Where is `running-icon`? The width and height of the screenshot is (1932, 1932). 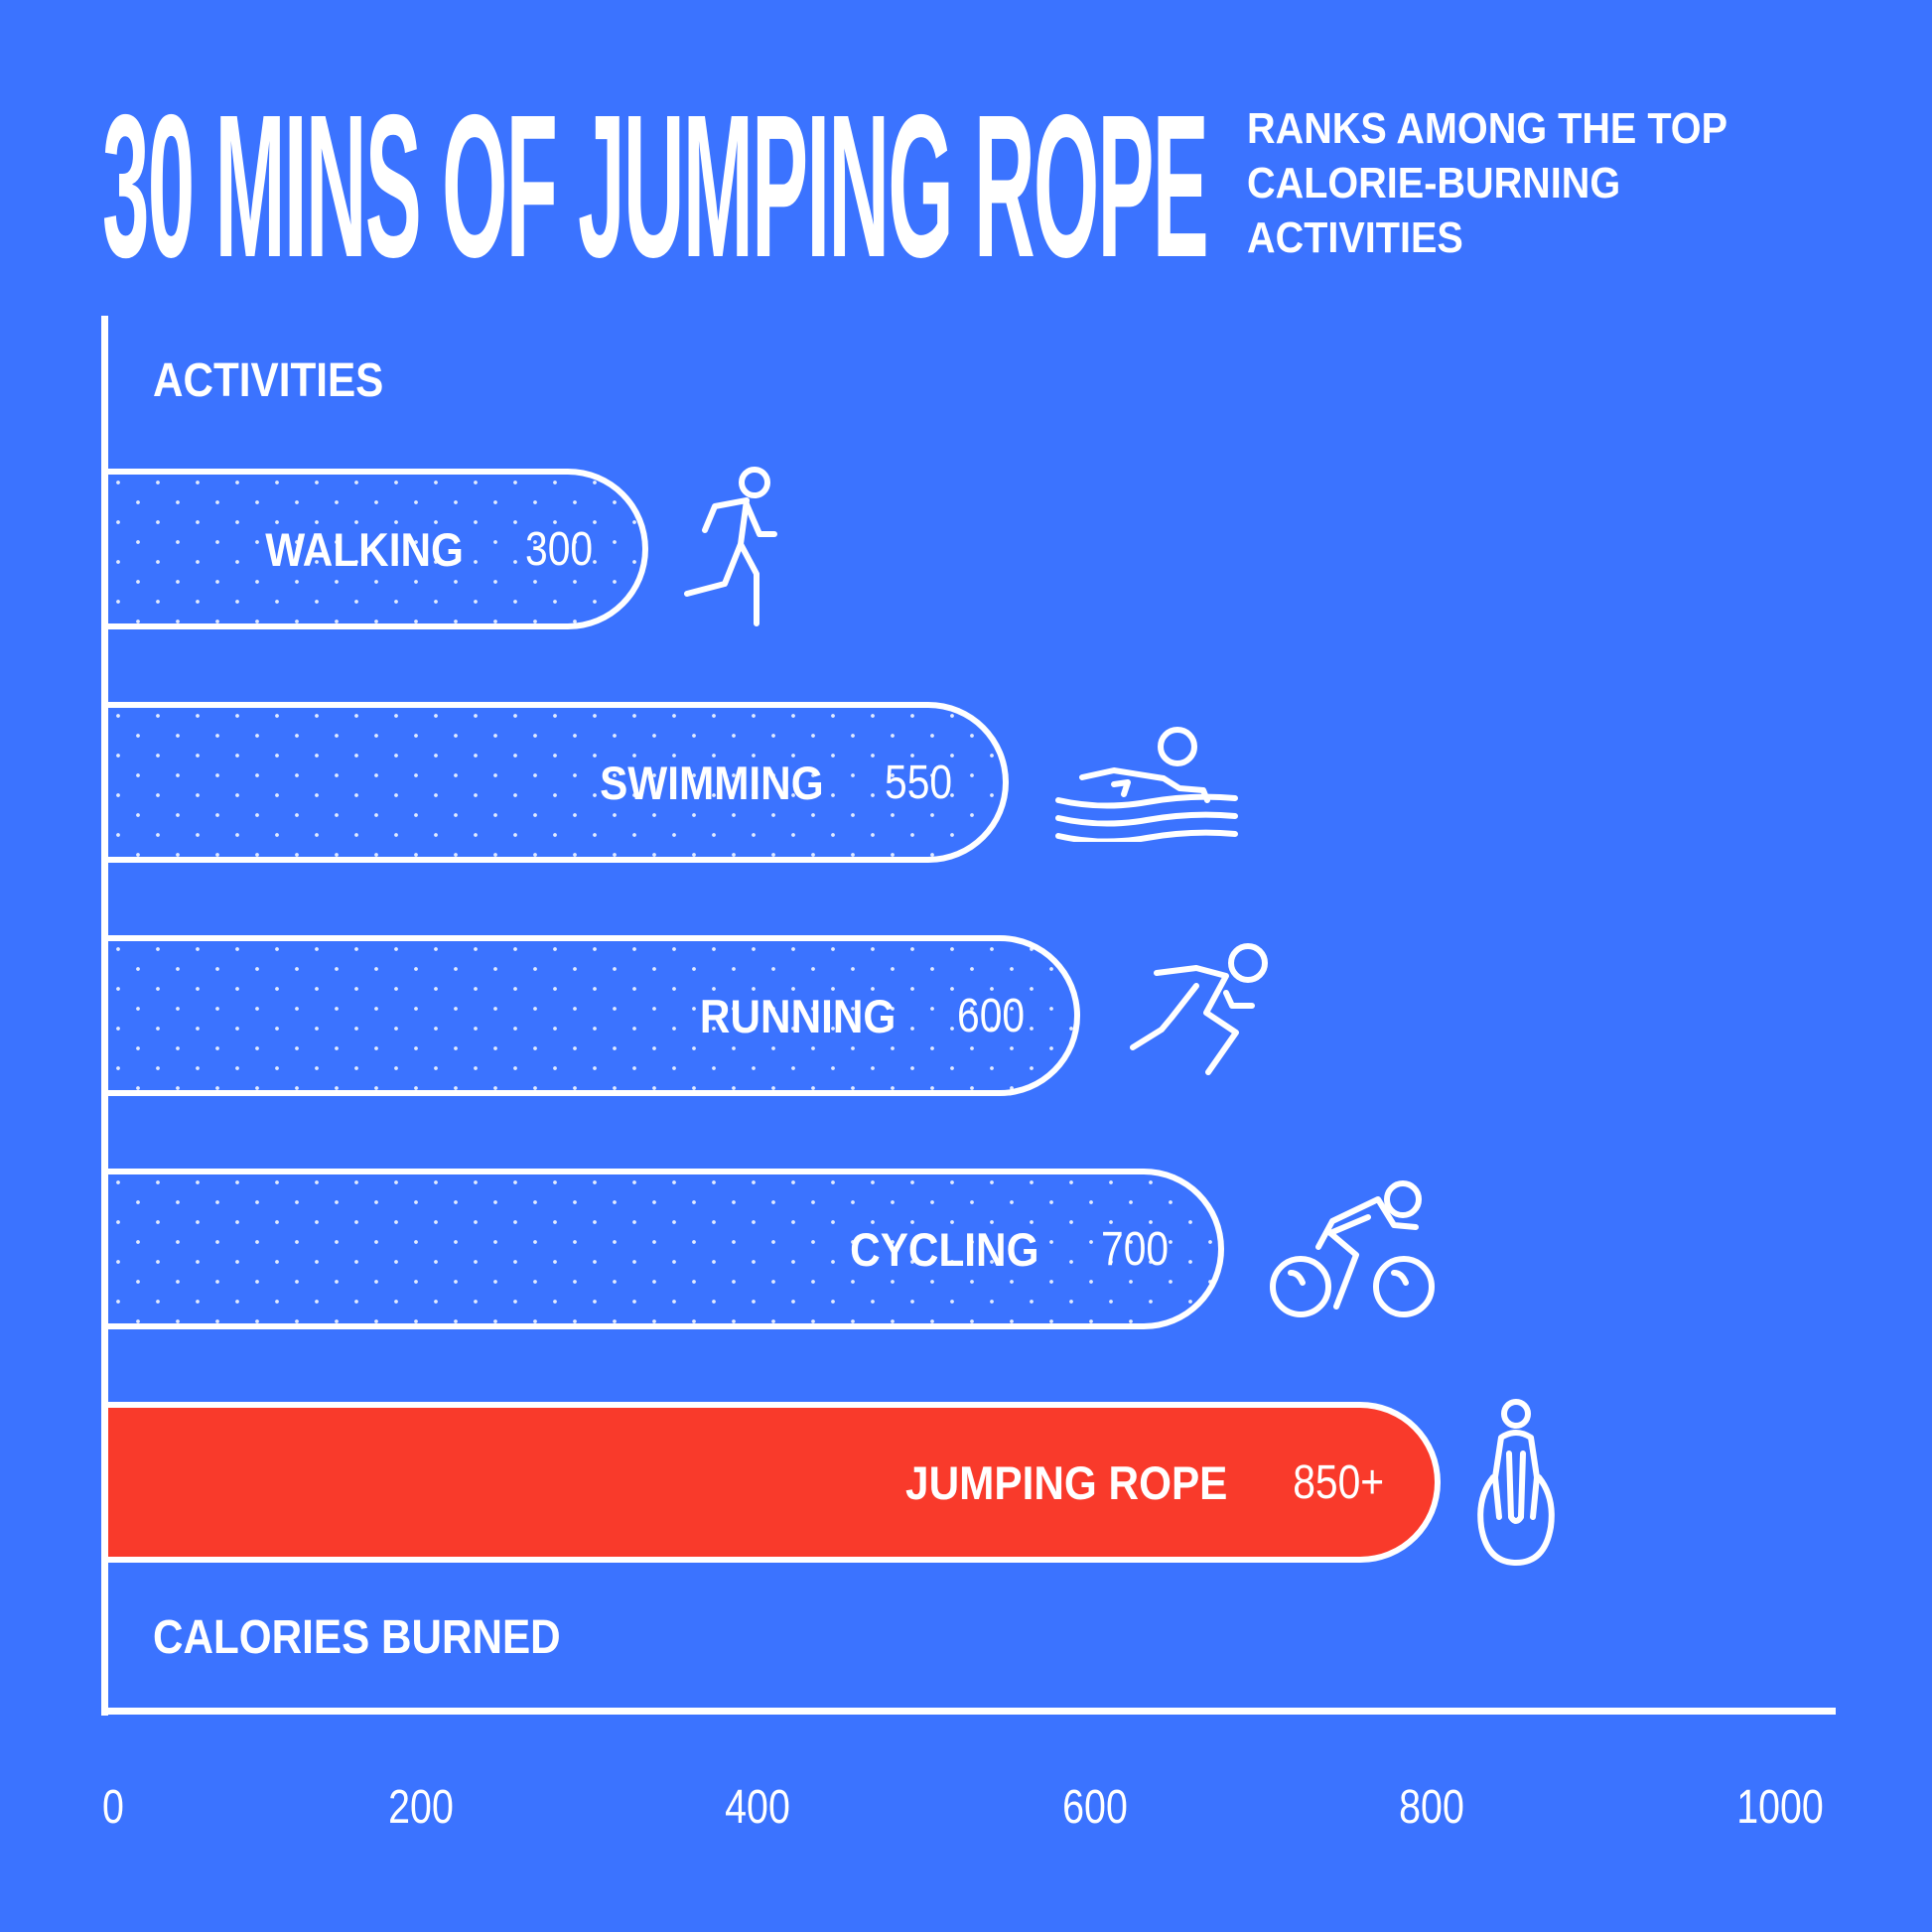
running-icon is located at coordinates (1199, 1015).